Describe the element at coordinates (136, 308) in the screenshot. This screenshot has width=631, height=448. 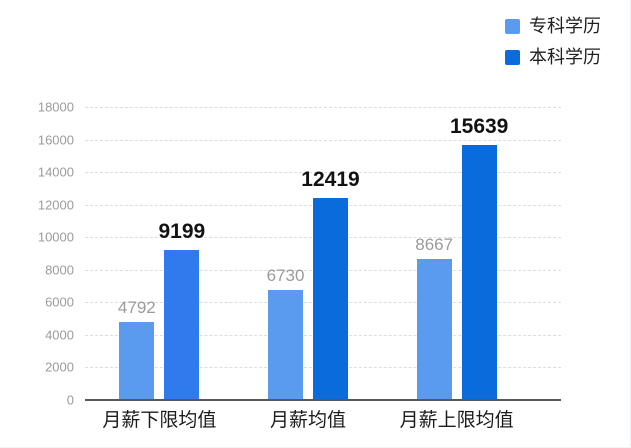
I see `bar-value-label: 4792` at that location.